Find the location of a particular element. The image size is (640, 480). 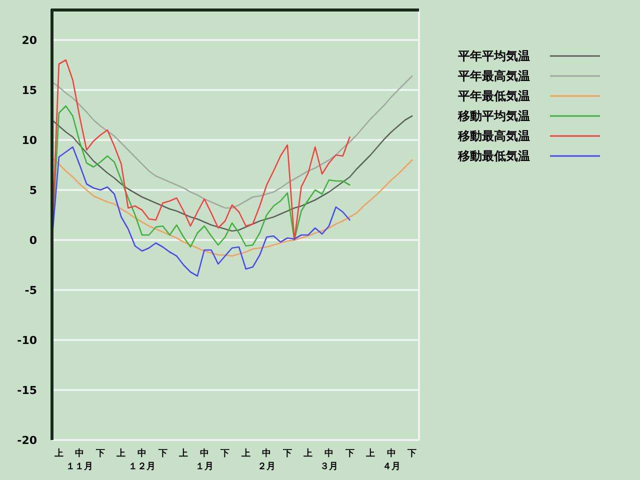

y-tick-label: 20 is located at coordinates (30, 40).